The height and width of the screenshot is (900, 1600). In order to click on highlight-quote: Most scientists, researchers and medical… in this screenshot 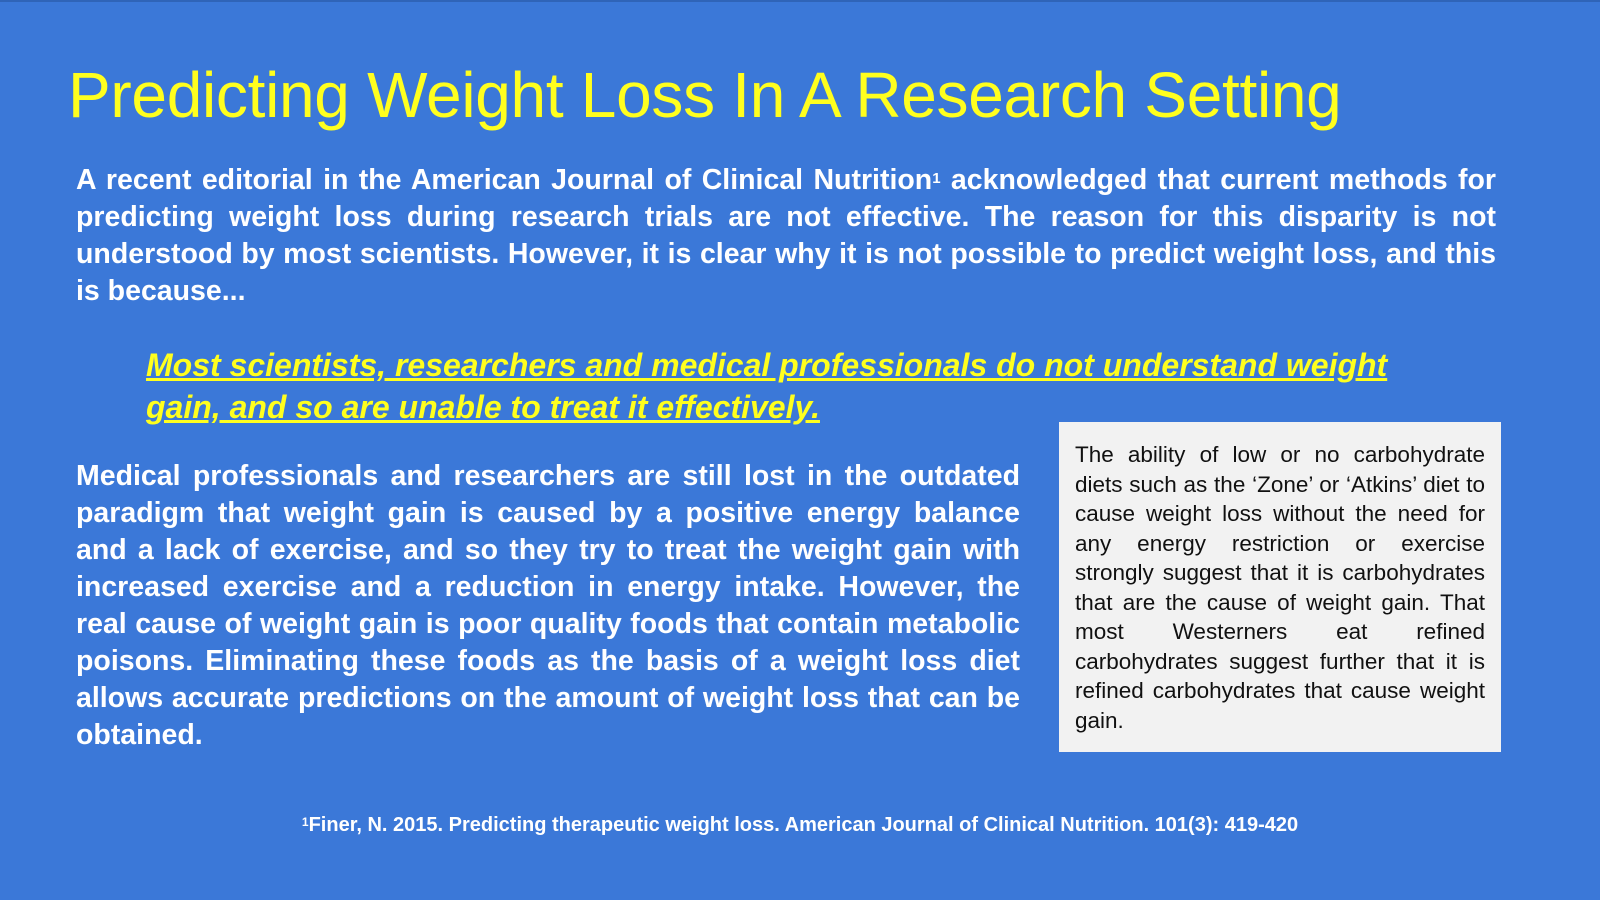, I will do `click(767, 386)`.